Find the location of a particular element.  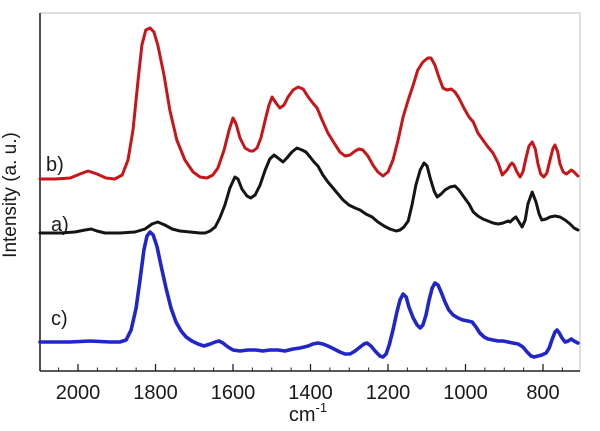

x-tick-label: 1400 is located at coordinates (310, 393).